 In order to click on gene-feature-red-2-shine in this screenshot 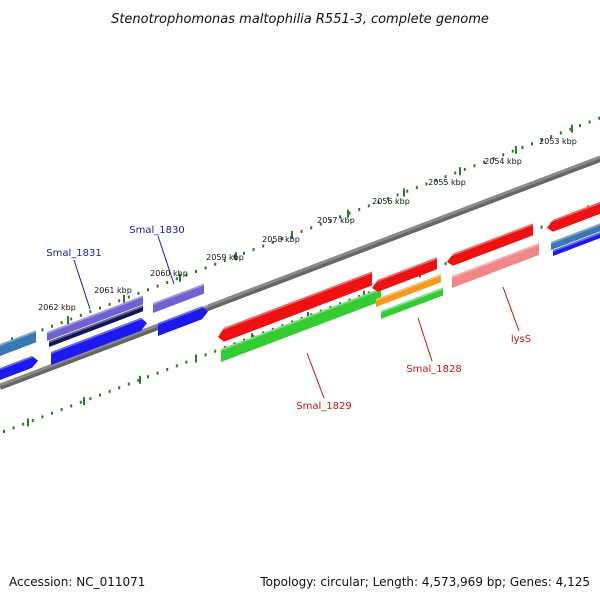, I will do `click(404, 270)`.